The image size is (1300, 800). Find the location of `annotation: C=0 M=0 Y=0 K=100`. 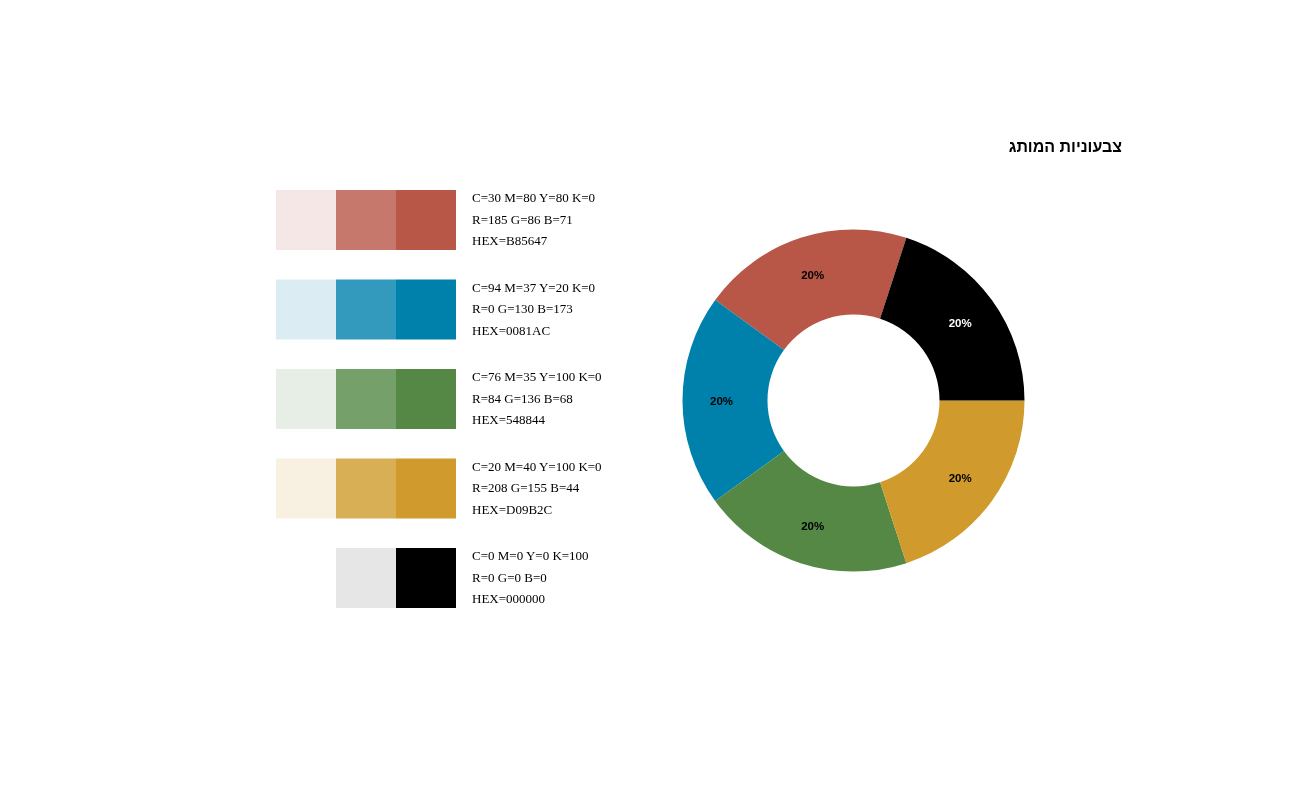

annotation: C=0 M=0 Y=0 K=100 is located at coordinates (530, 555).